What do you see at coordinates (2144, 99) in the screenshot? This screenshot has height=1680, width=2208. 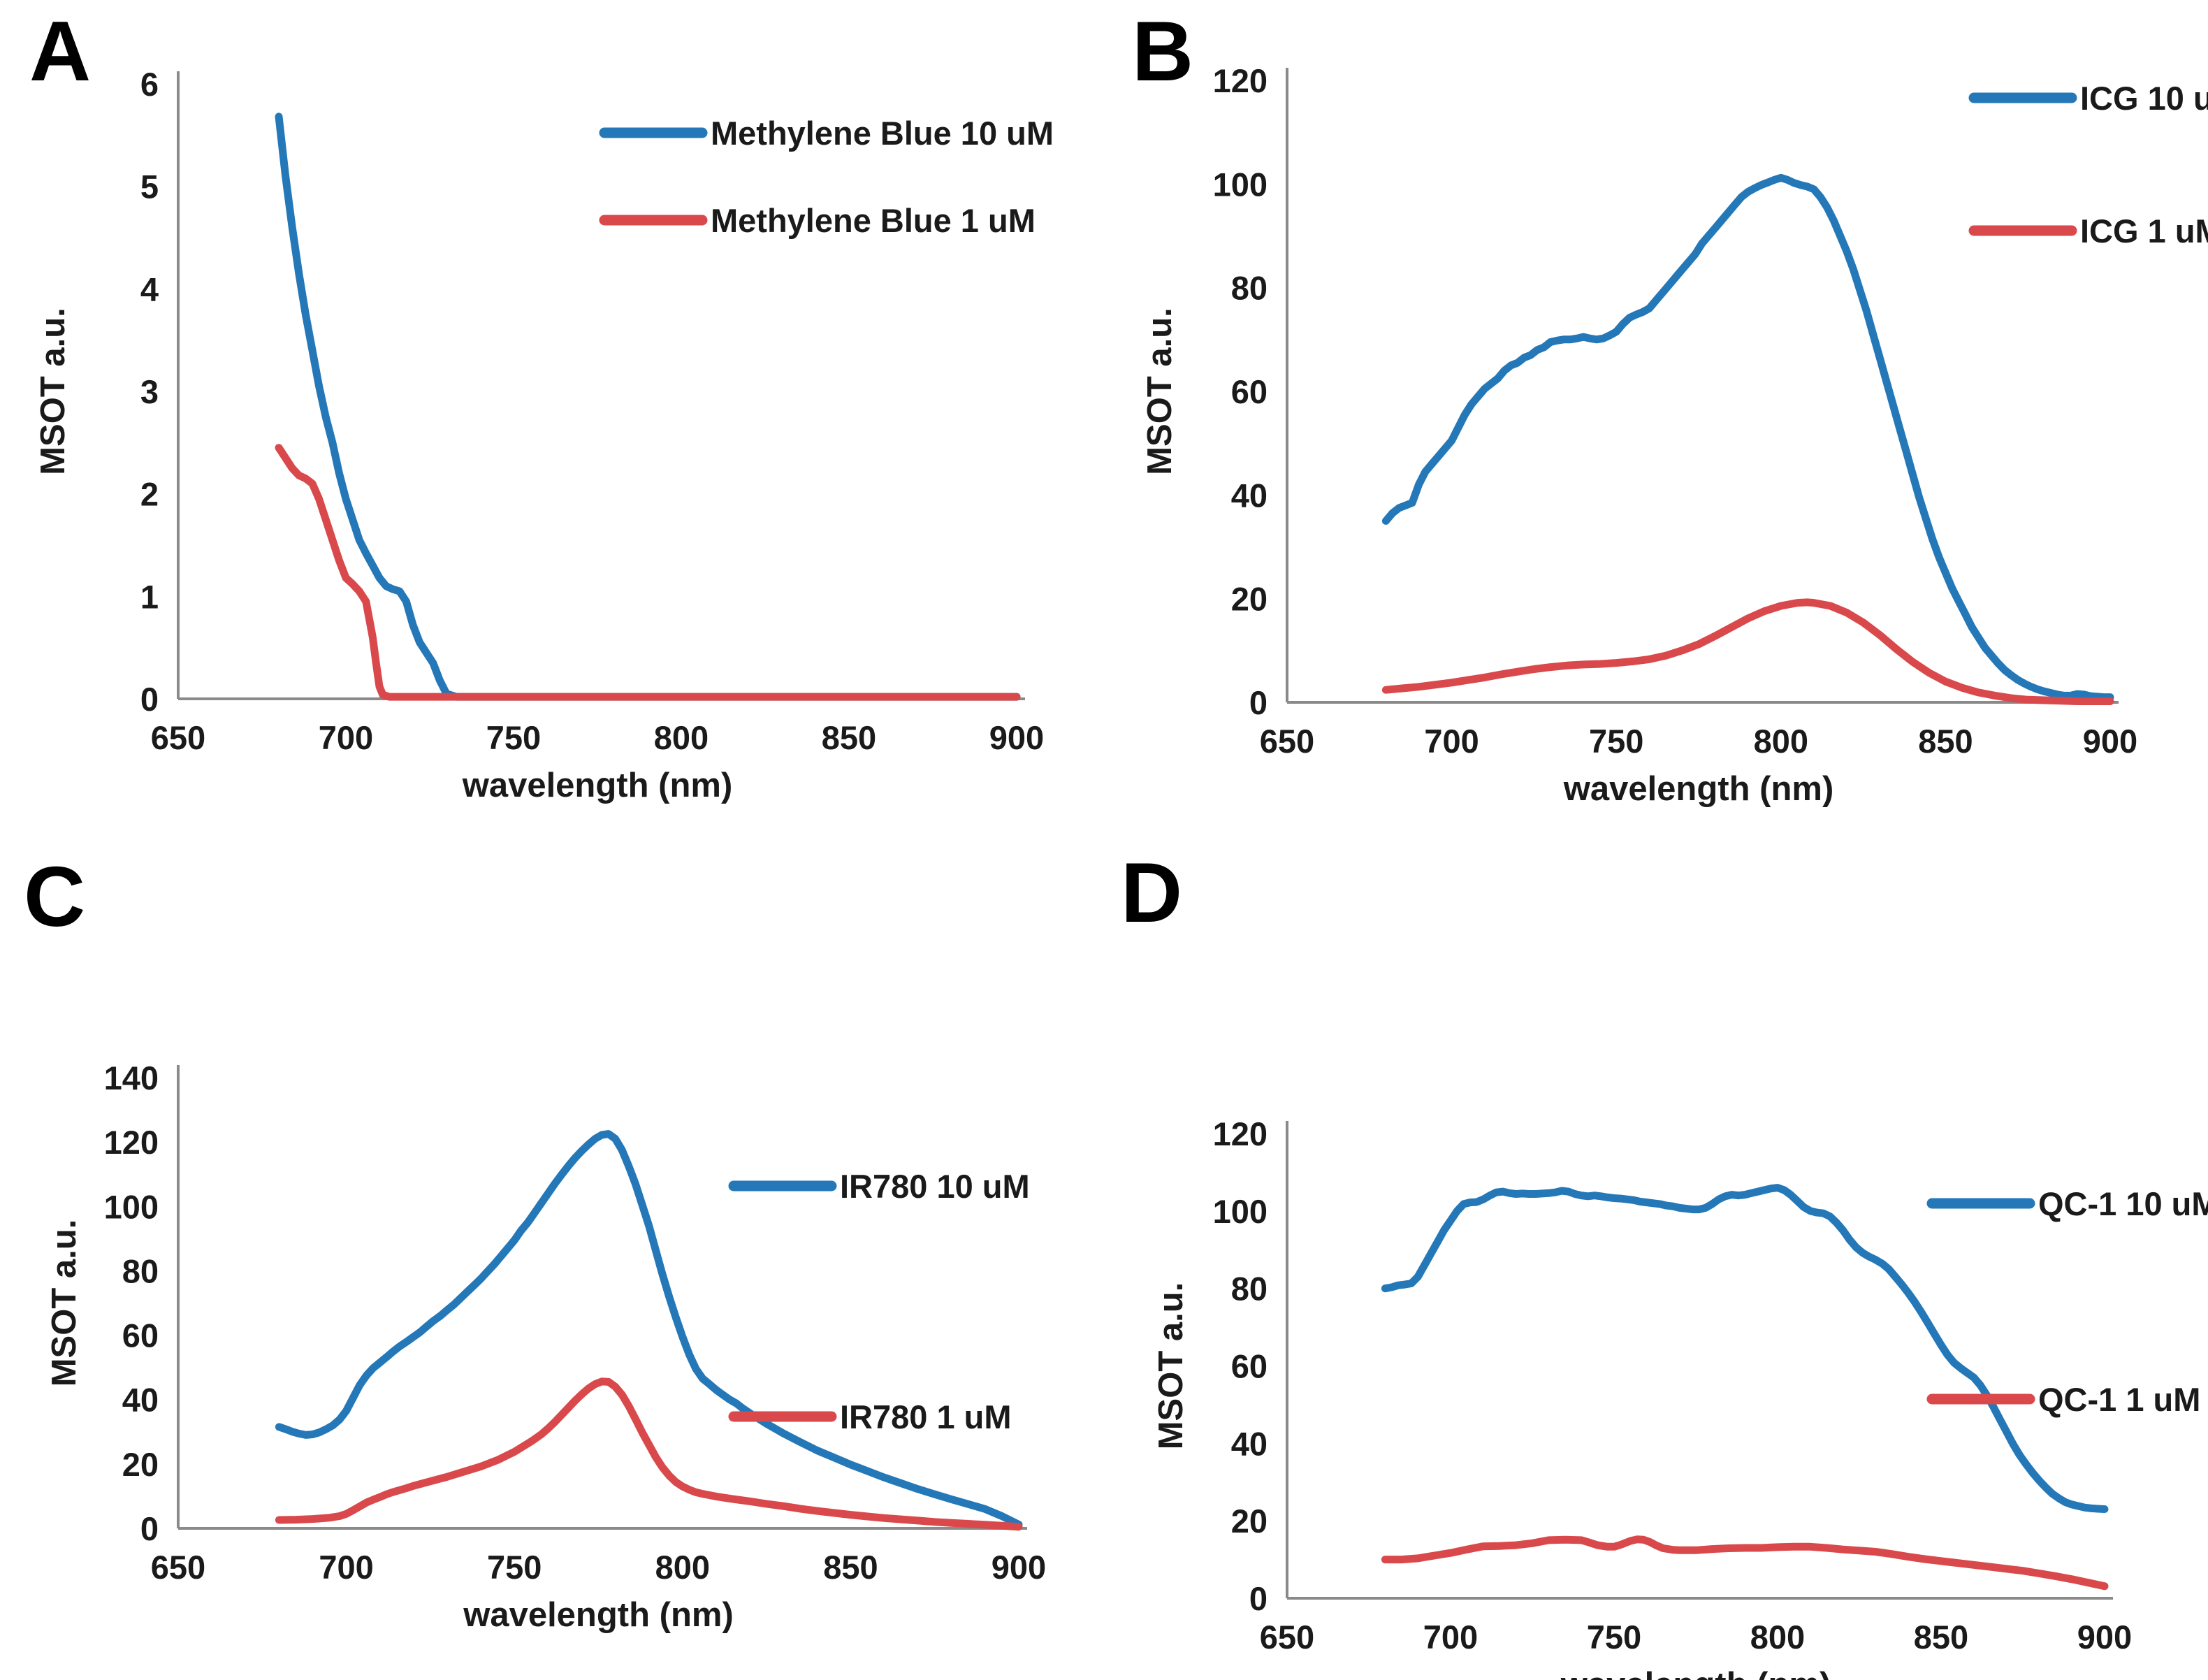 I see `legend-label-10um: ICG 10 uM` at bounding box center [2144, 99].